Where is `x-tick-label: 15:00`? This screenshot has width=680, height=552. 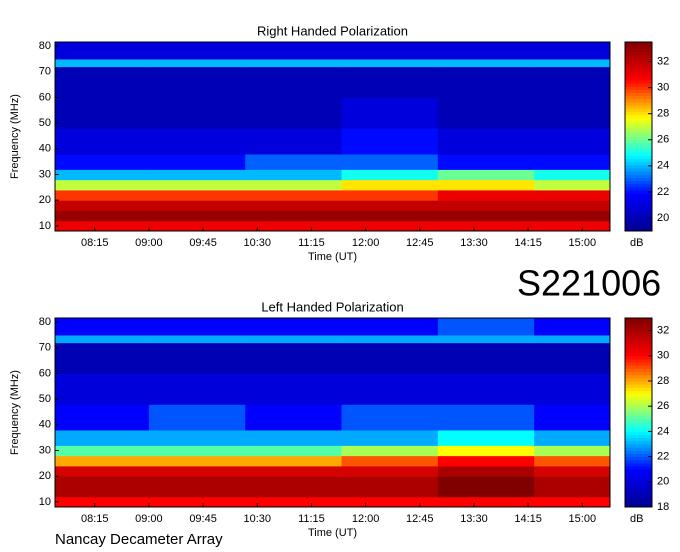
x-tick-label: 15:00 is located at coordinates (583, 519).